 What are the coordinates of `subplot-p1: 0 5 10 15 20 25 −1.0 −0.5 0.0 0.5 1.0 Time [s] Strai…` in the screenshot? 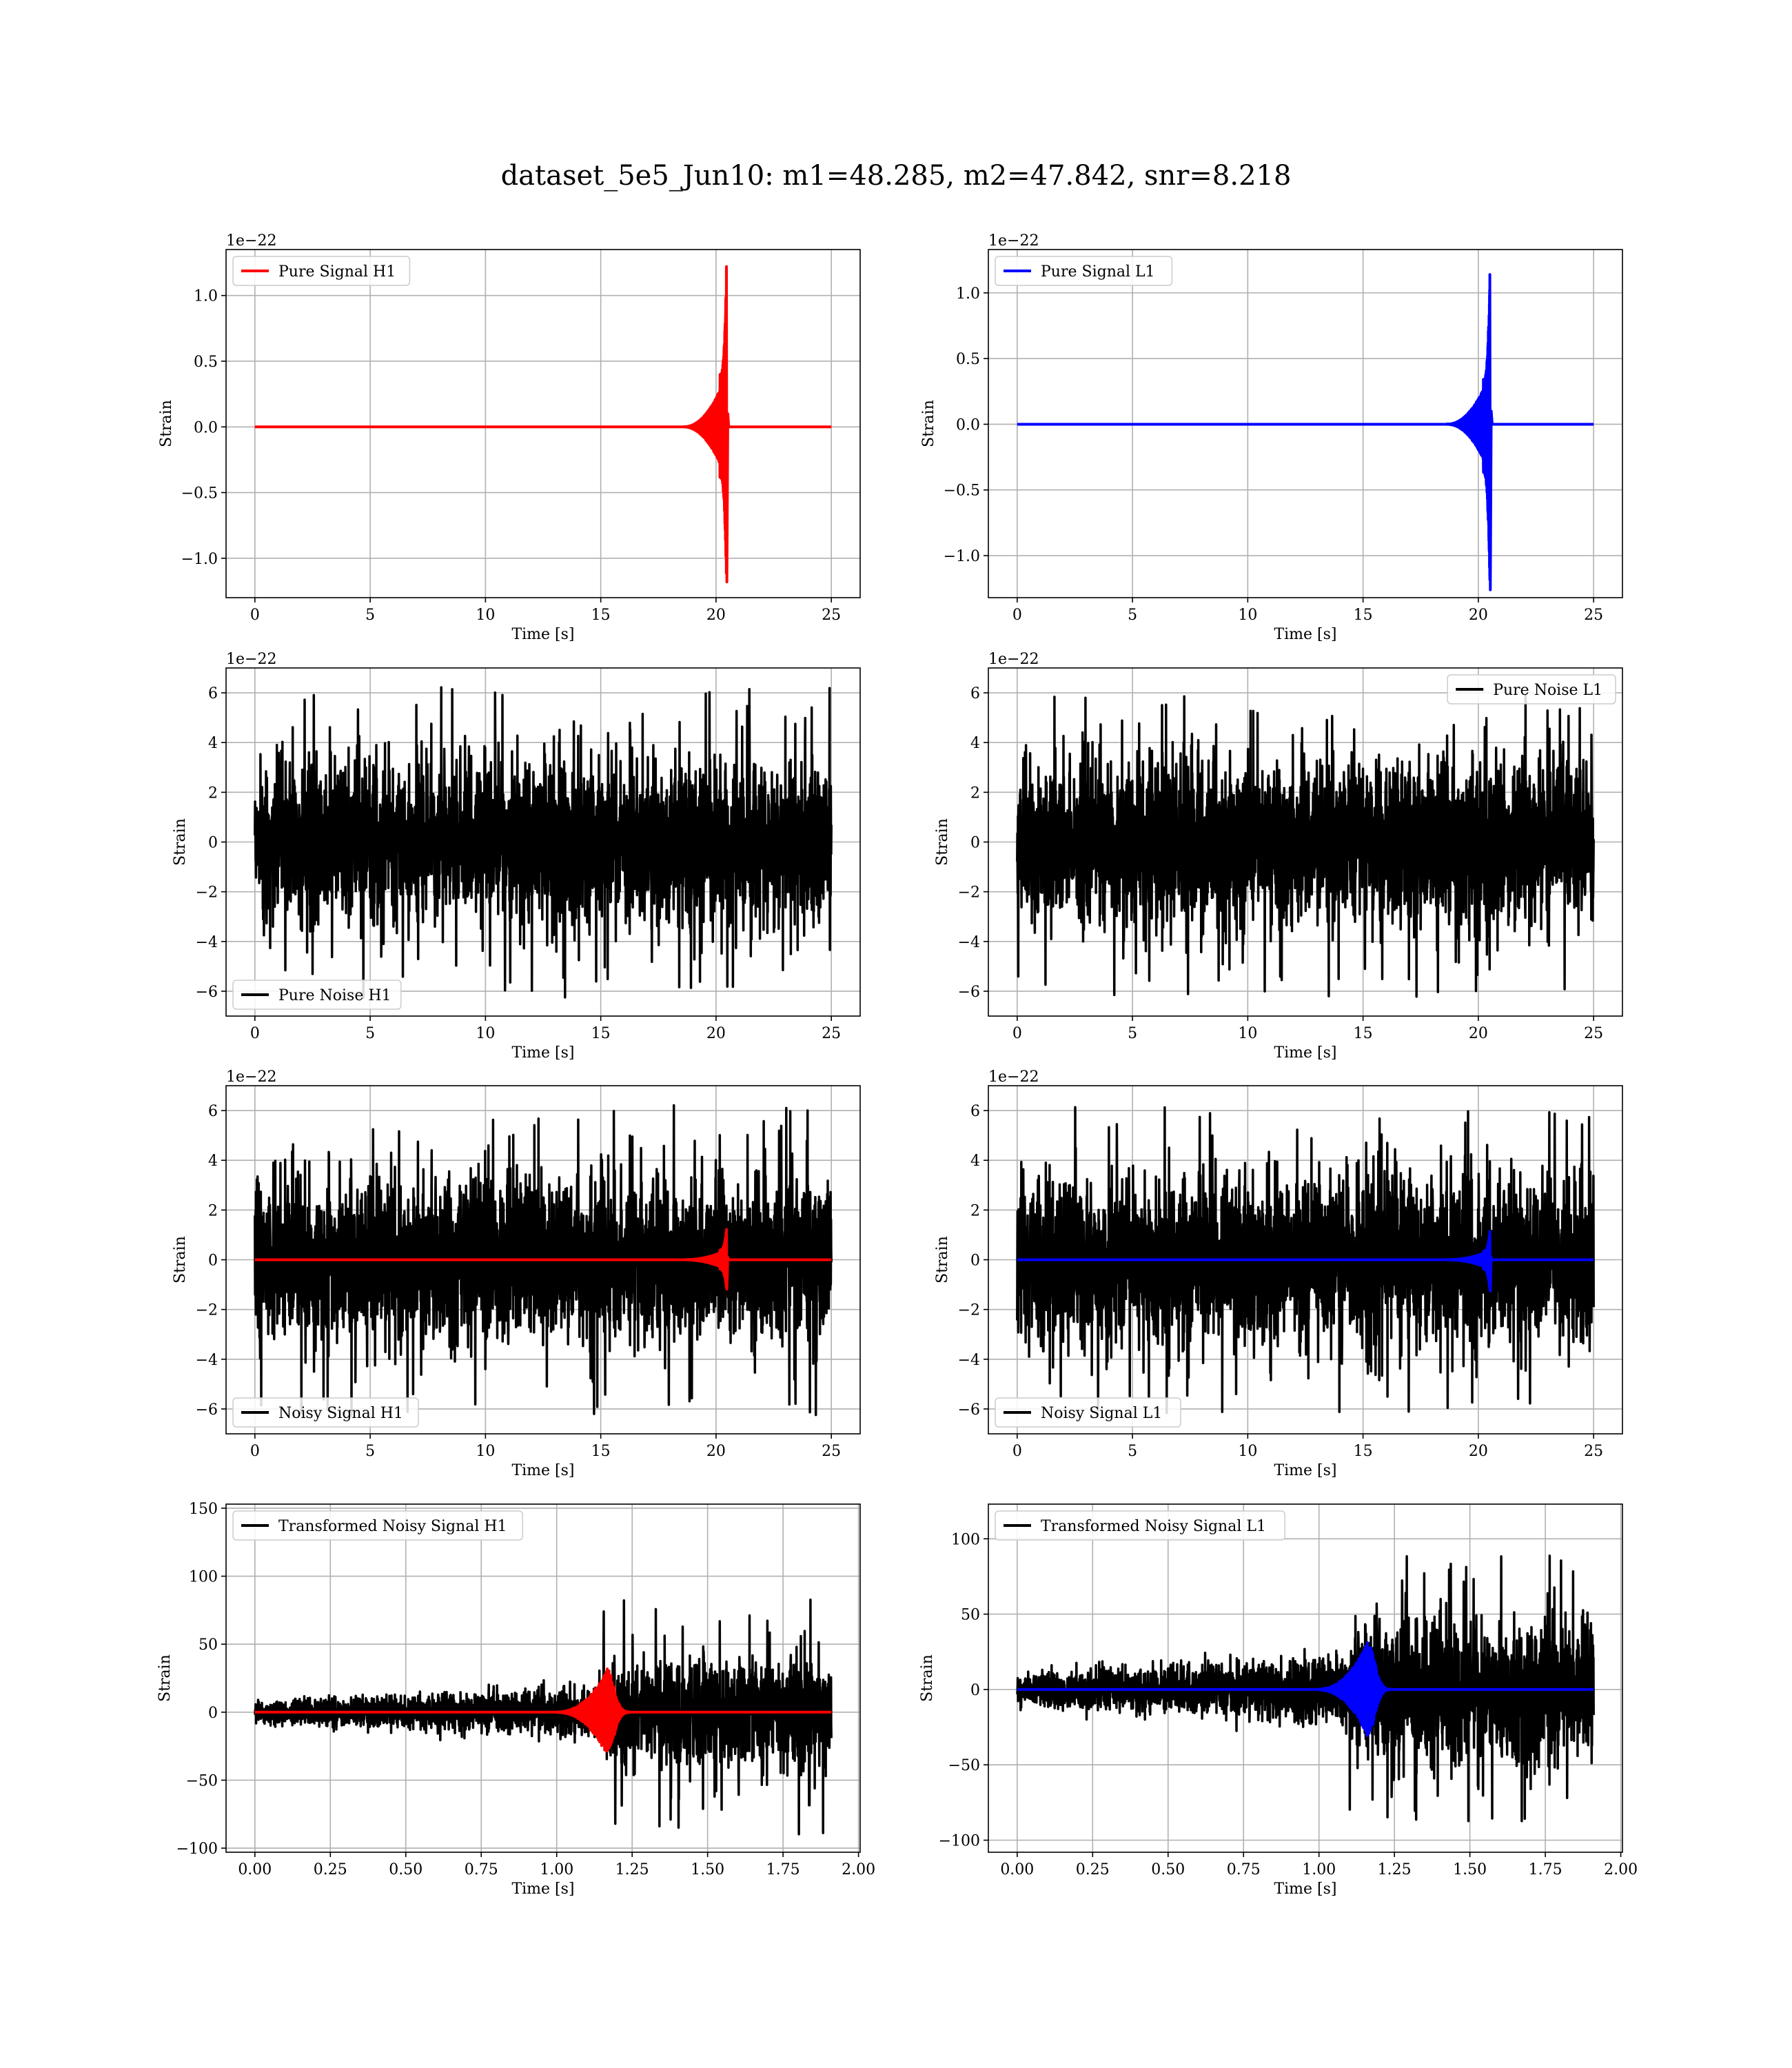 It's located at (509, 437).